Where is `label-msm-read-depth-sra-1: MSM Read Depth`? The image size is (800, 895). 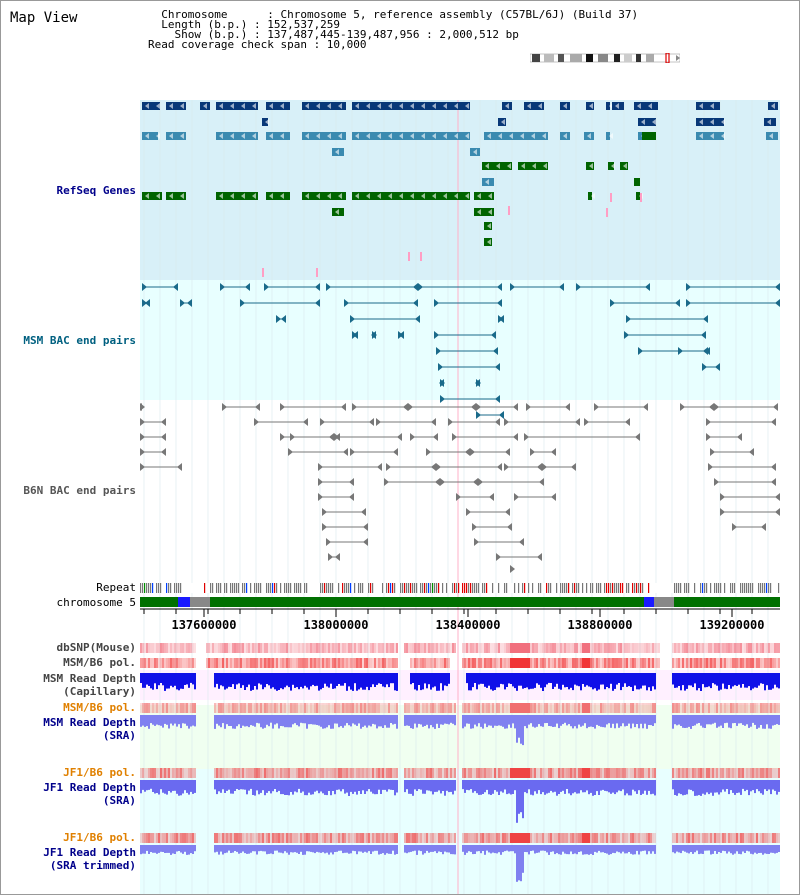
label-msm-read-depth-sra-1: MSM Read Depth is located at coordinates (89, 722).